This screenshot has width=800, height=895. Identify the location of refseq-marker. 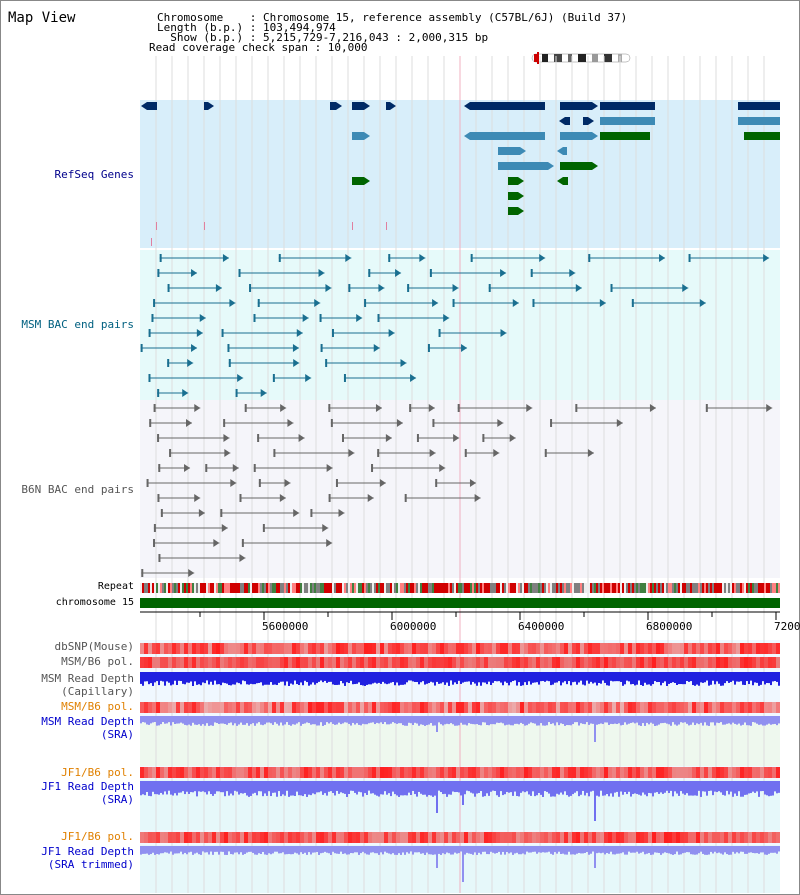
(204, 226).